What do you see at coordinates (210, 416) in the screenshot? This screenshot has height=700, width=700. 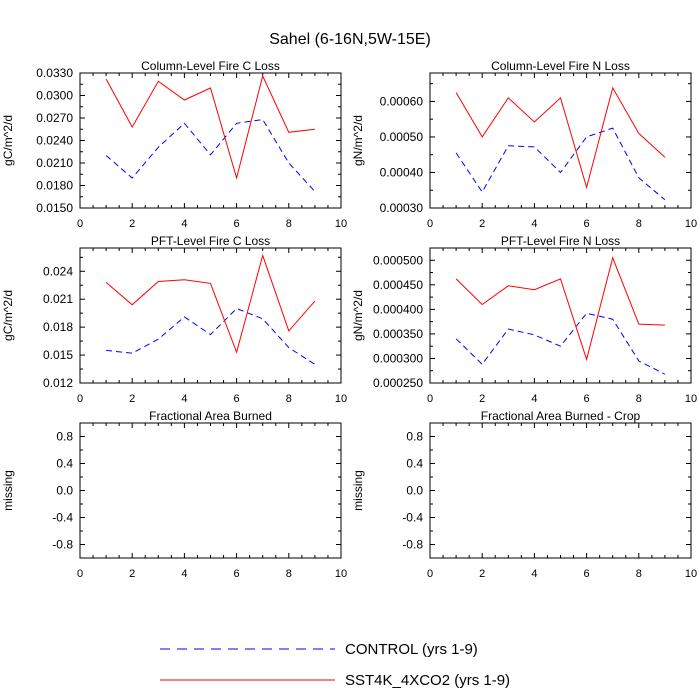 I see `panel-title: Fractional Area Burned` at bounding box center [210, 416].